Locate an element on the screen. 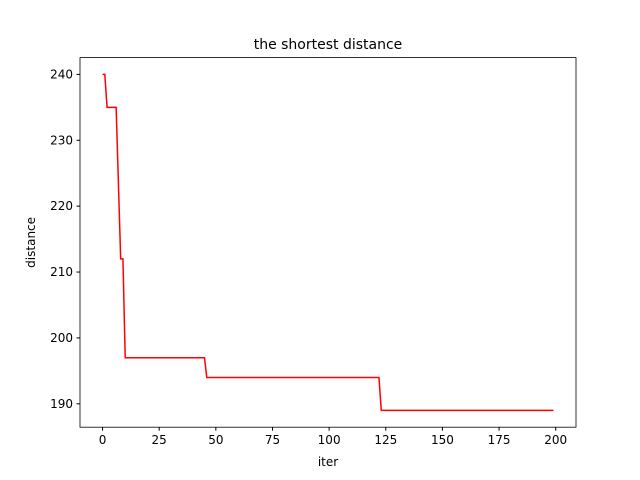 Image resolution: width=640 pixels, height=480 pixels. x-tick-label: 125 is located at coordinates (385, 440).